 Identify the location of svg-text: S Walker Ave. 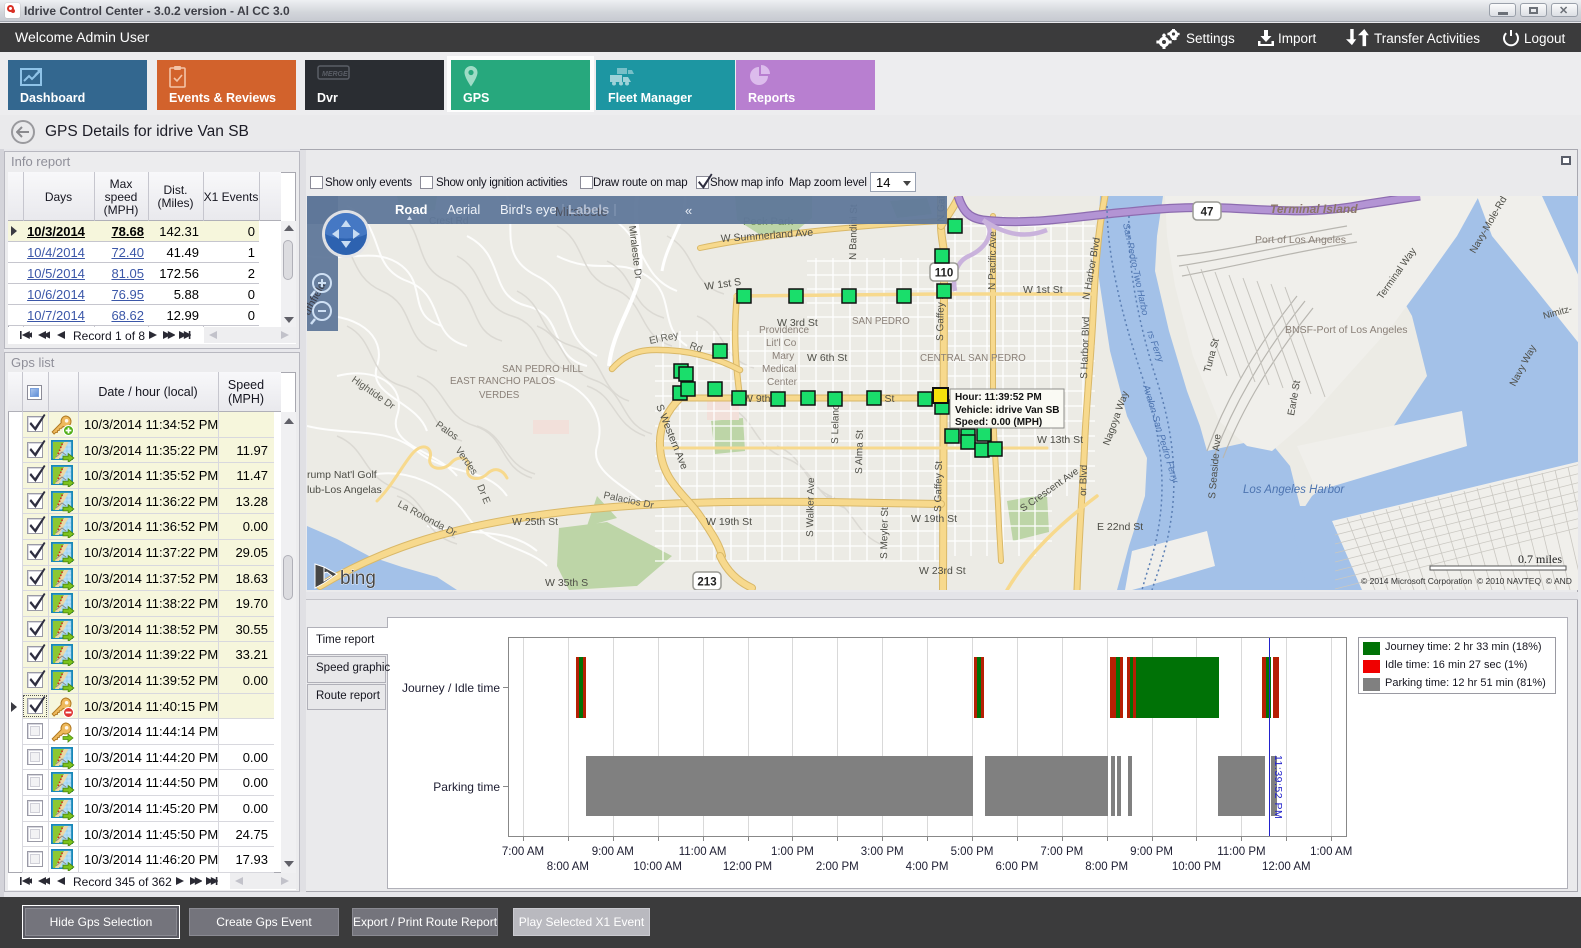
(811, 507).